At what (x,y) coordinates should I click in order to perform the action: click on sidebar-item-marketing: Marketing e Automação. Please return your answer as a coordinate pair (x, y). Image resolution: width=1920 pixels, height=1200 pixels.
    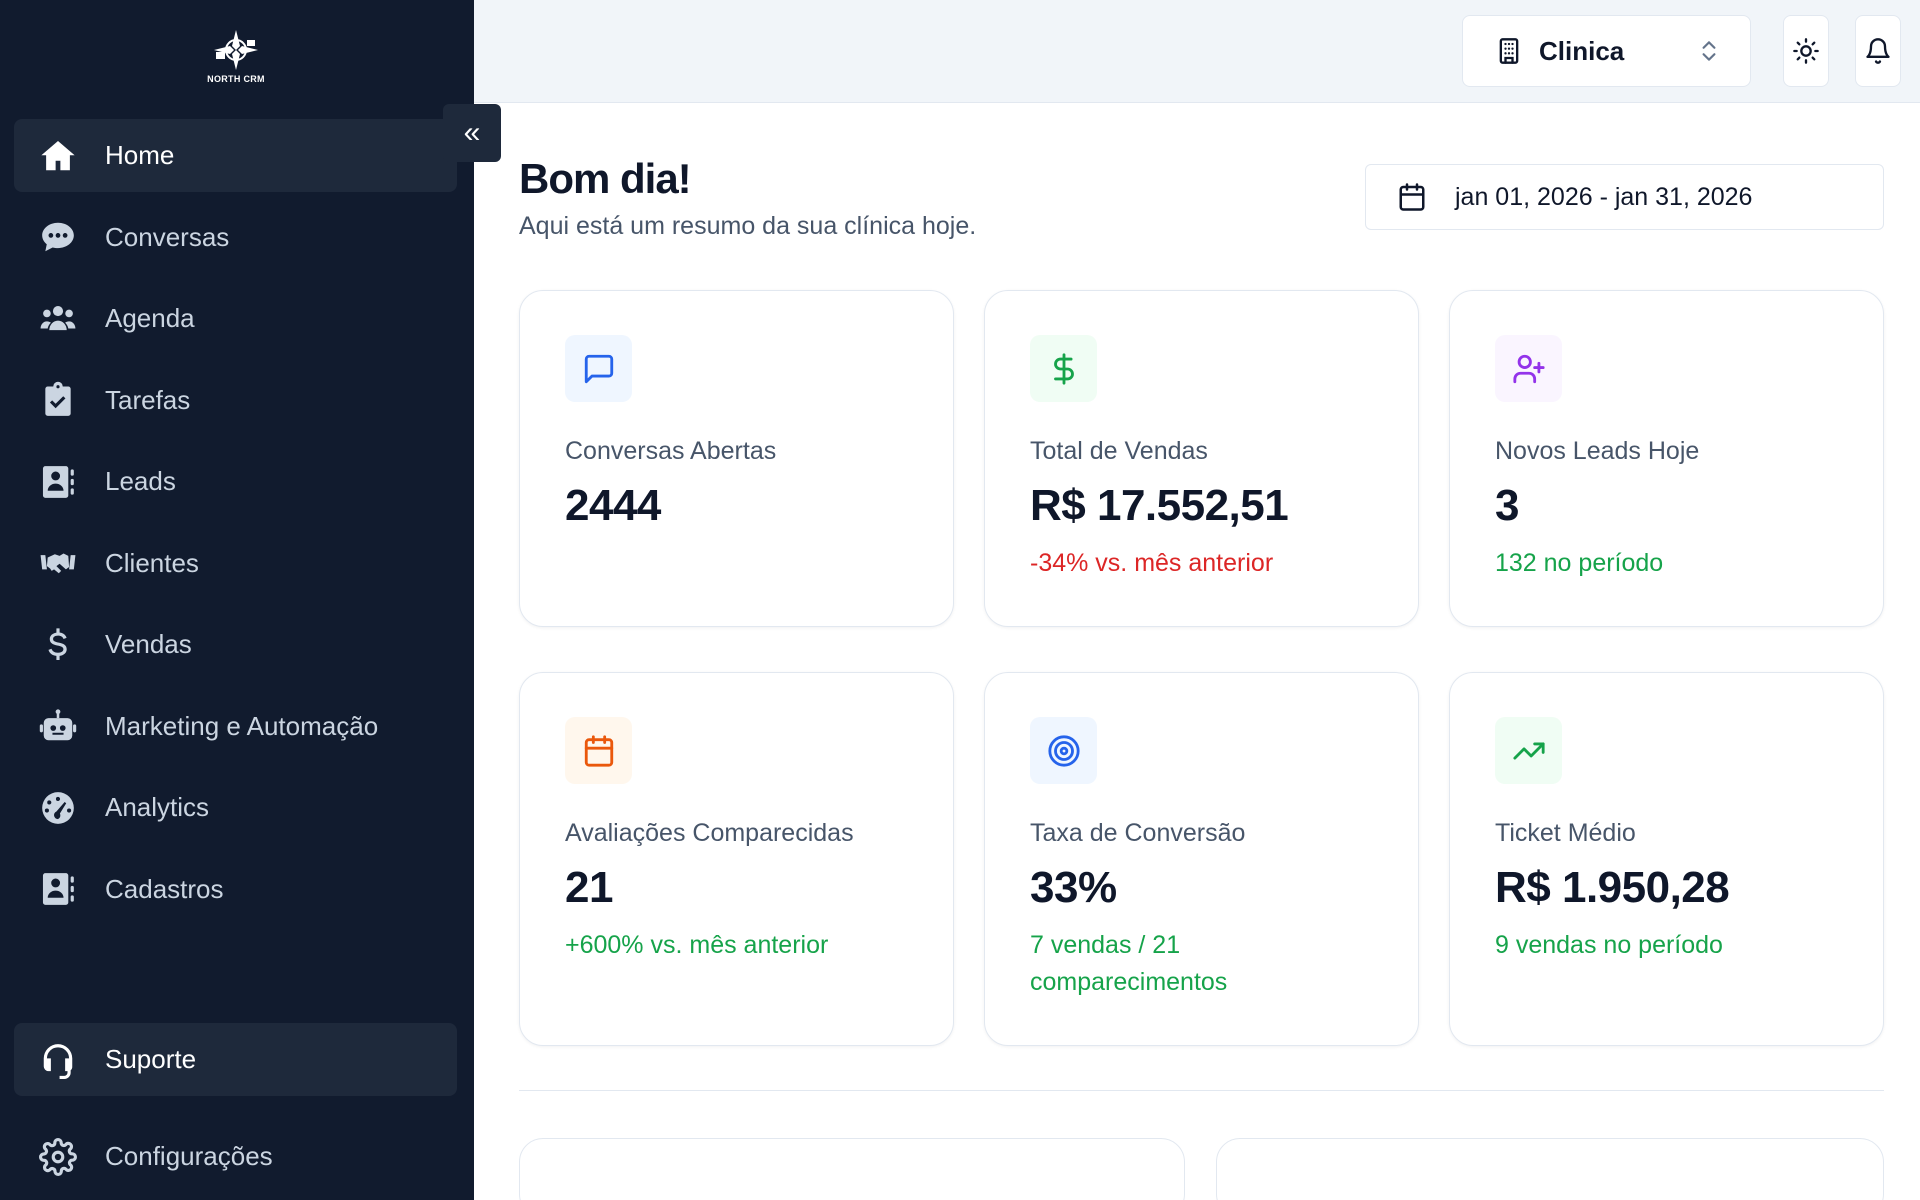
    Looking at the image, I should click on (235, 726).